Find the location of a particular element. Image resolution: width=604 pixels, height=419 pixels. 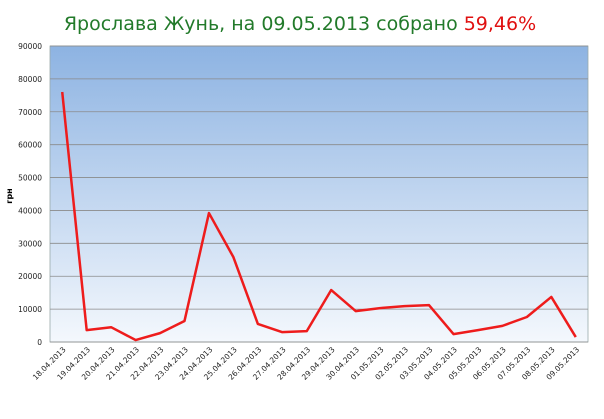

y-tick-label: 50000 is located at coordinates (30, 178).